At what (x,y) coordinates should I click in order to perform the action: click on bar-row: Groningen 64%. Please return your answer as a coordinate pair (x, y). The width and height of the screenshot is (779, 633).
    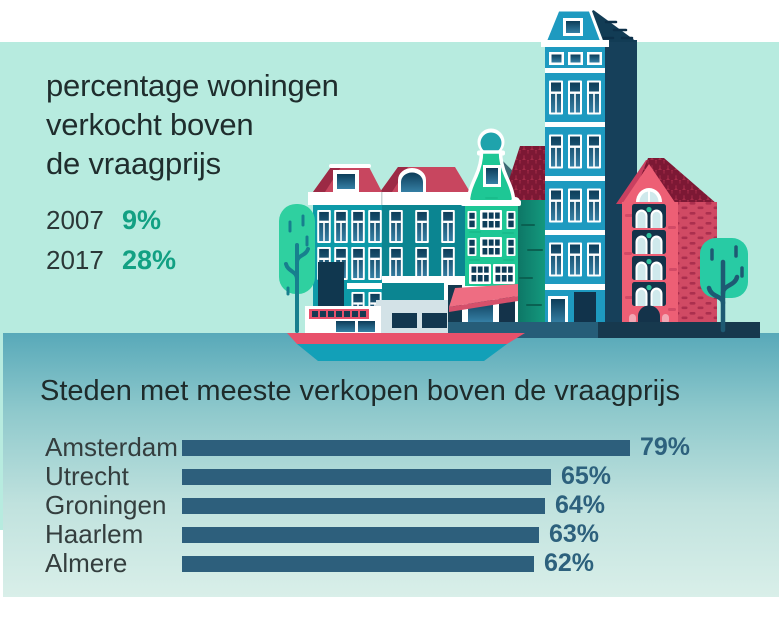
    Looking at the image, I should click on (400, 505).